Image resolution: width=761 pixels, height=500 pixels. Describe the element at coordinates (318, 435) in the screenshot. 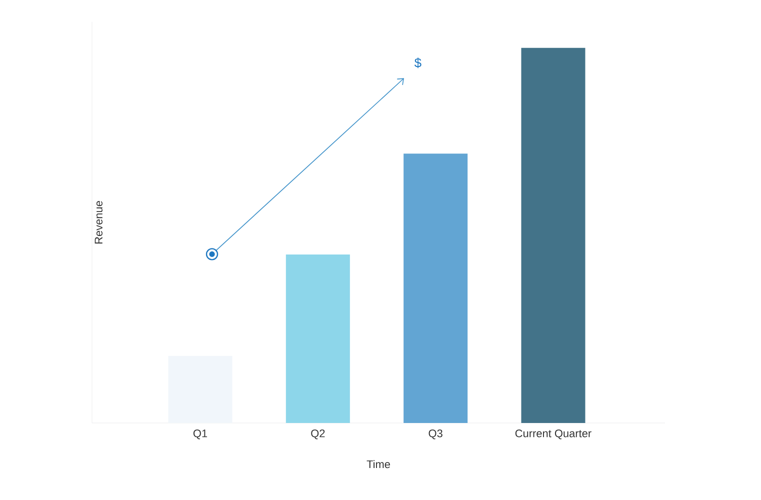

I see `x-tick-label: Q2` at that location.